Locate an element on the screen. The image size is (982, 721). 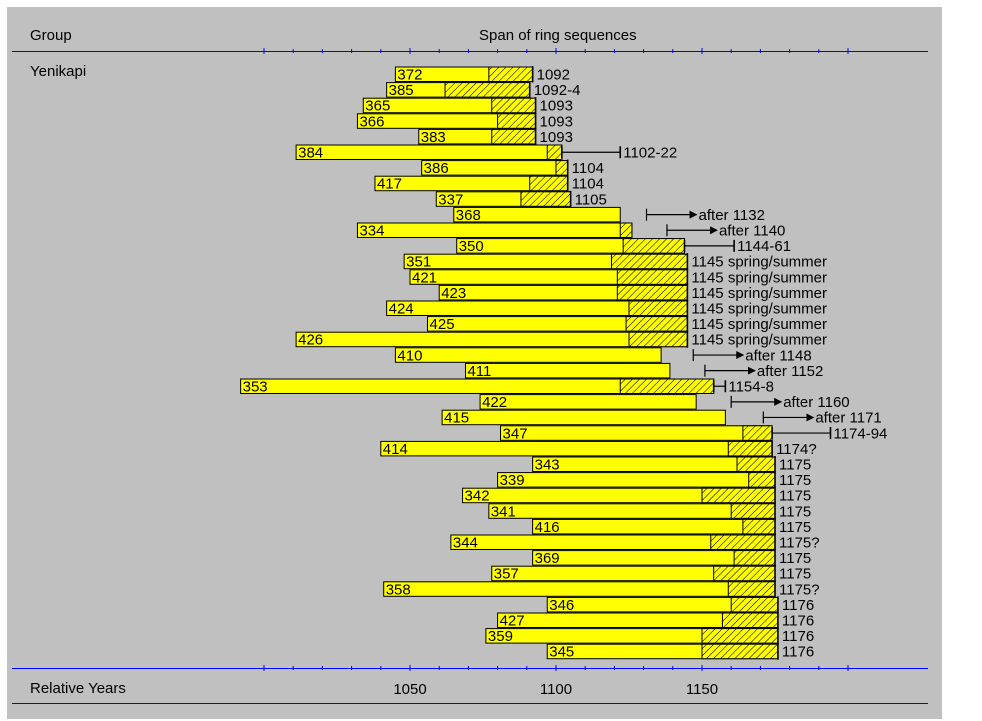
felling-date-label: 1154-8 is located at coordinates (751, 387).